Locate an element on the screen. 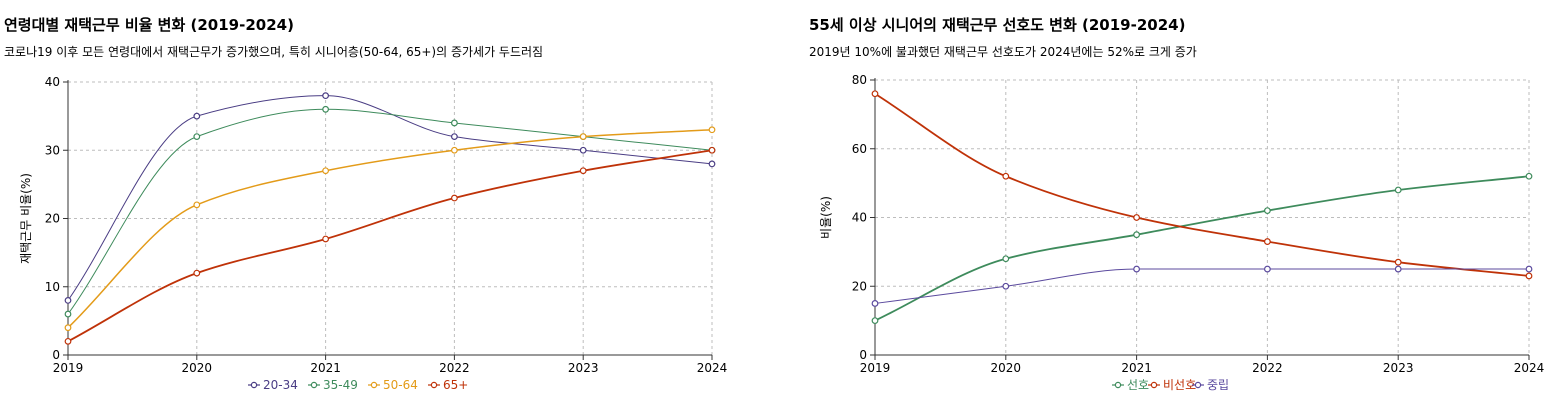  legend-item: 비선호 is located at coordinates (1172, 385).